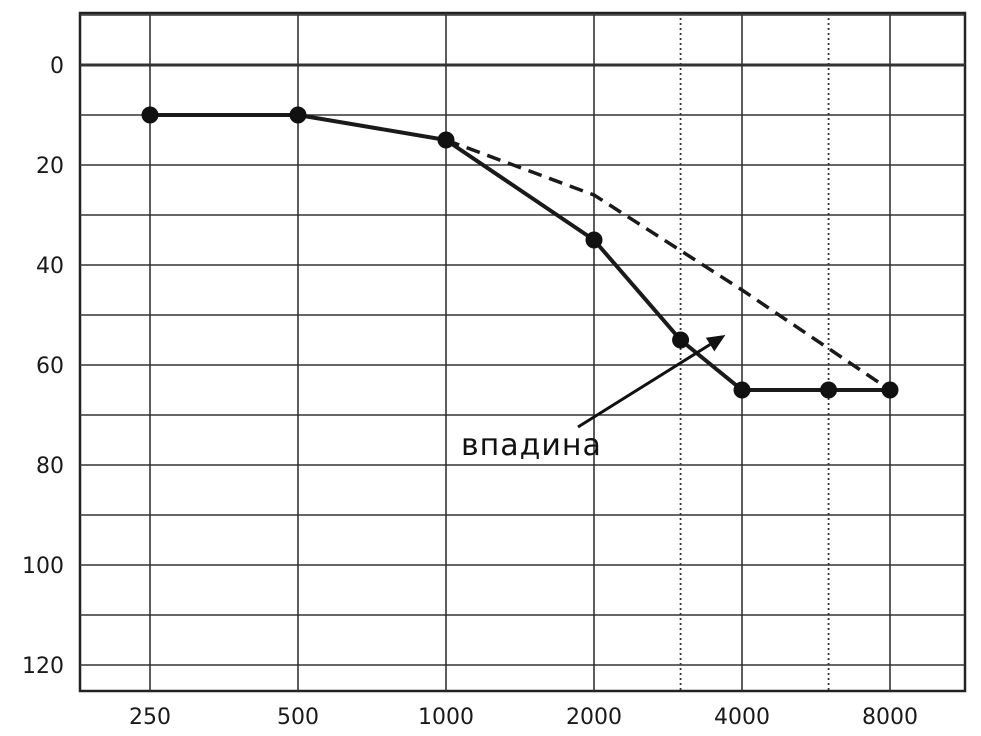 The height and width of the screenshot is (736, 981). What do you see at coordinates (150, 717) in the screenshot?
I see `x-tick-label: 250` at bounding box center [150, 717].